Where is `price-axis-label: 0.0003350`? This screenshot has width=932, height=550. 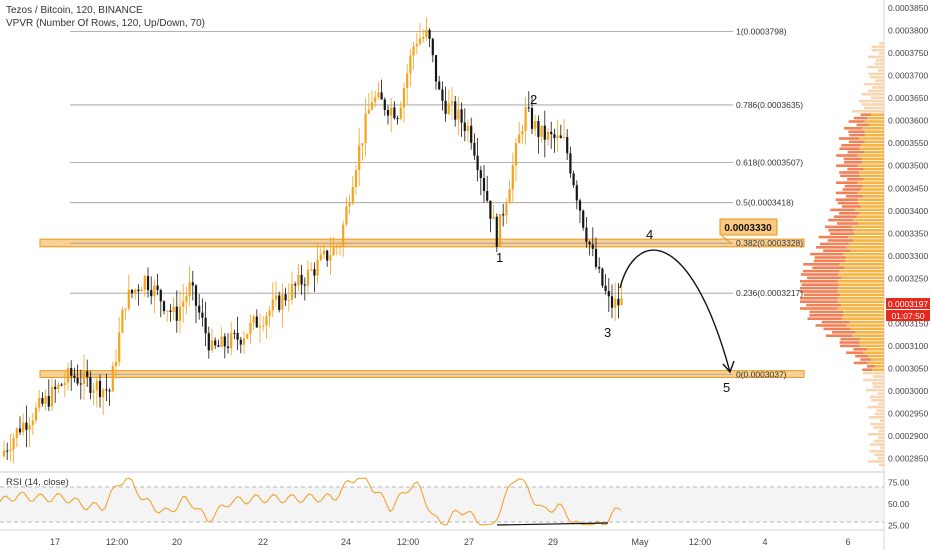
price-axis-label: 0.0003350 is located at coordinates (908, 233).